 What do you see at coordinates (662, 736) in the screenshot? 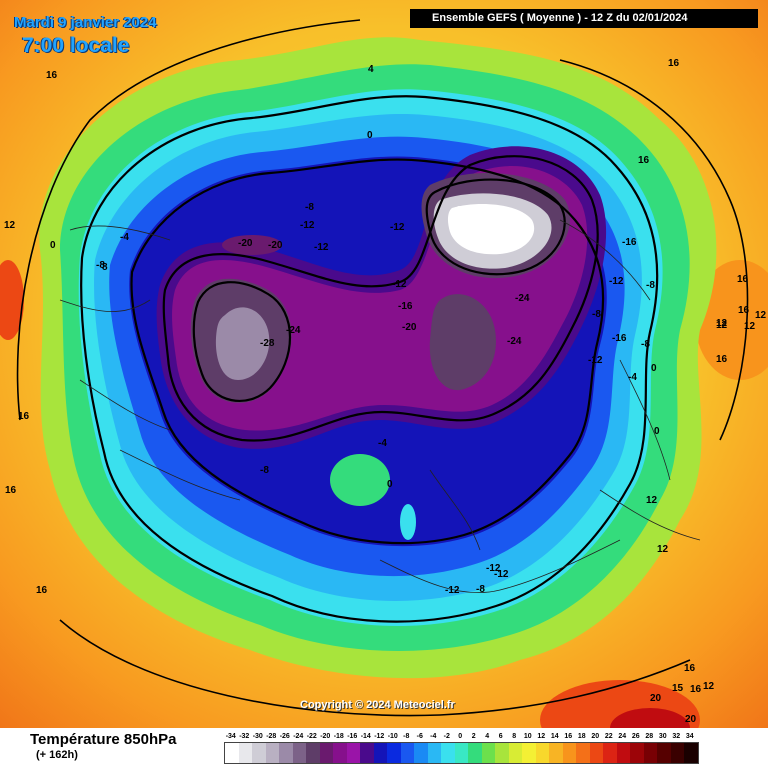
I see `legend-tick-label: 30` at bounding box center [662, 736].